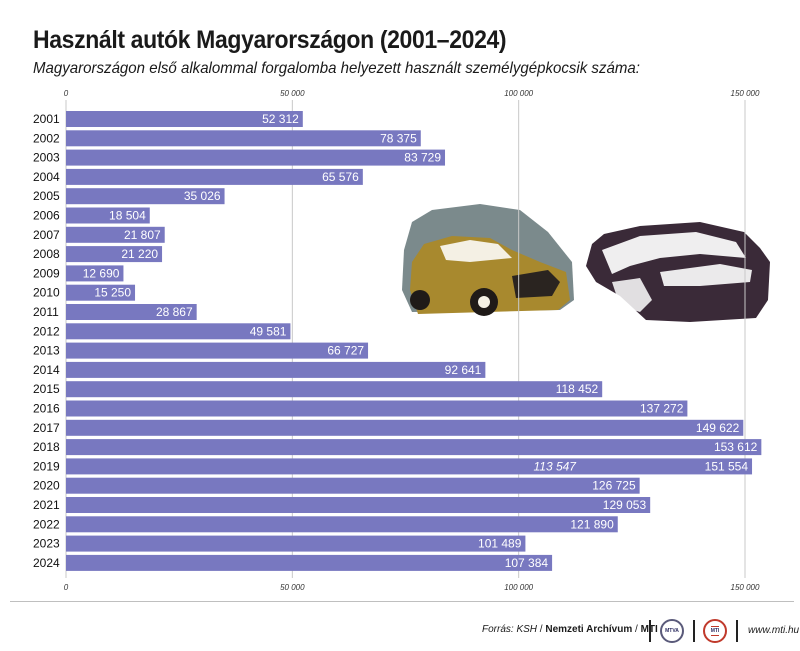 Image resolution: width=800 pixels, height=651 pixels. I want to click on source-org: Nemzeti Archívum, so click(589, 629).